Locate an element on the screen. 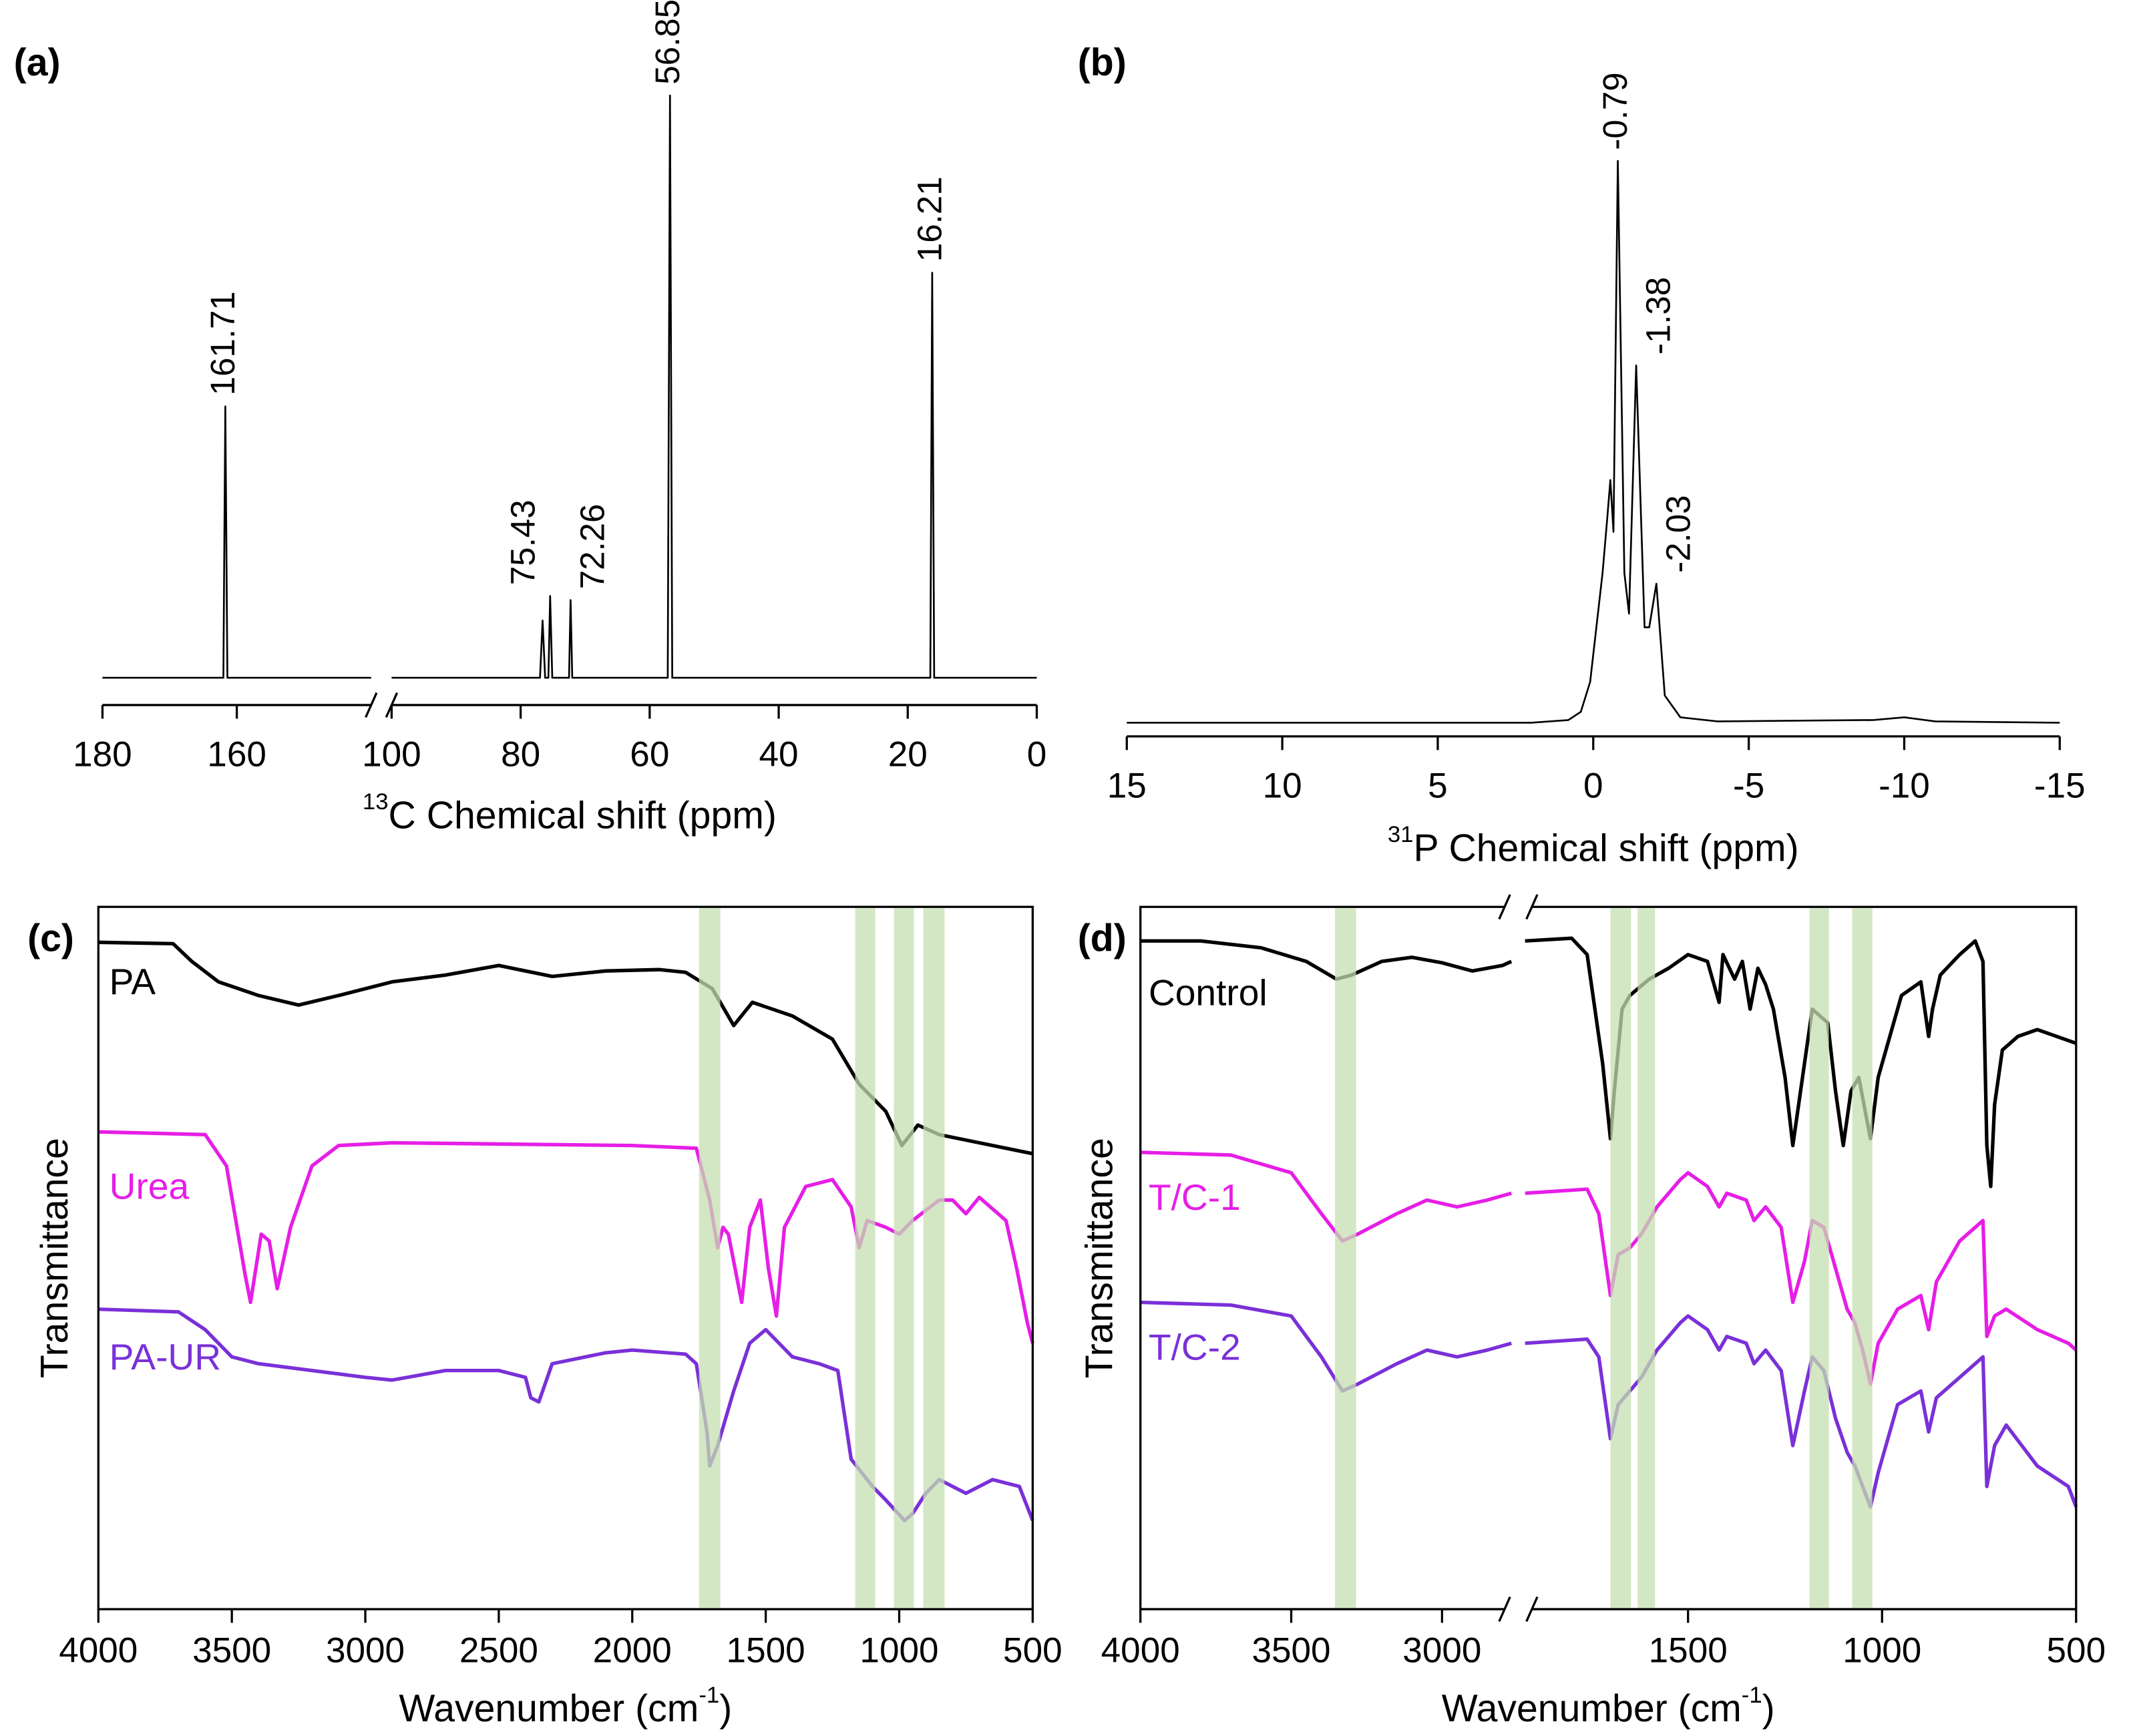 This screenshot has width=2139, height=1736. panel-label: (c) is located at coordinates (50, 938).